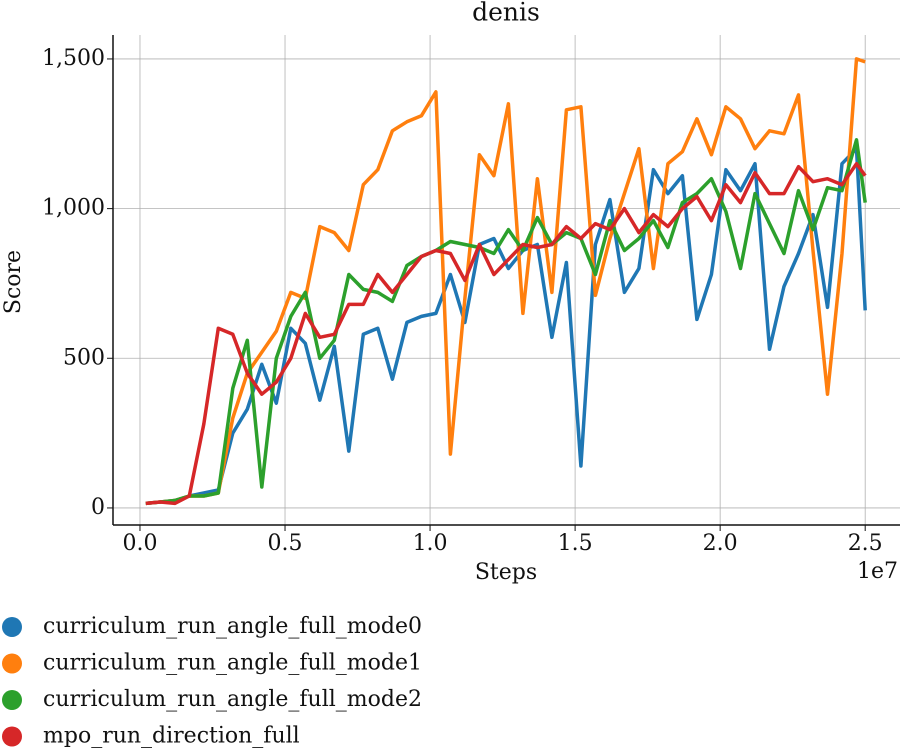 The image size is (900, 750). I want to click on y-tick-label: 0, so click(98, 507).